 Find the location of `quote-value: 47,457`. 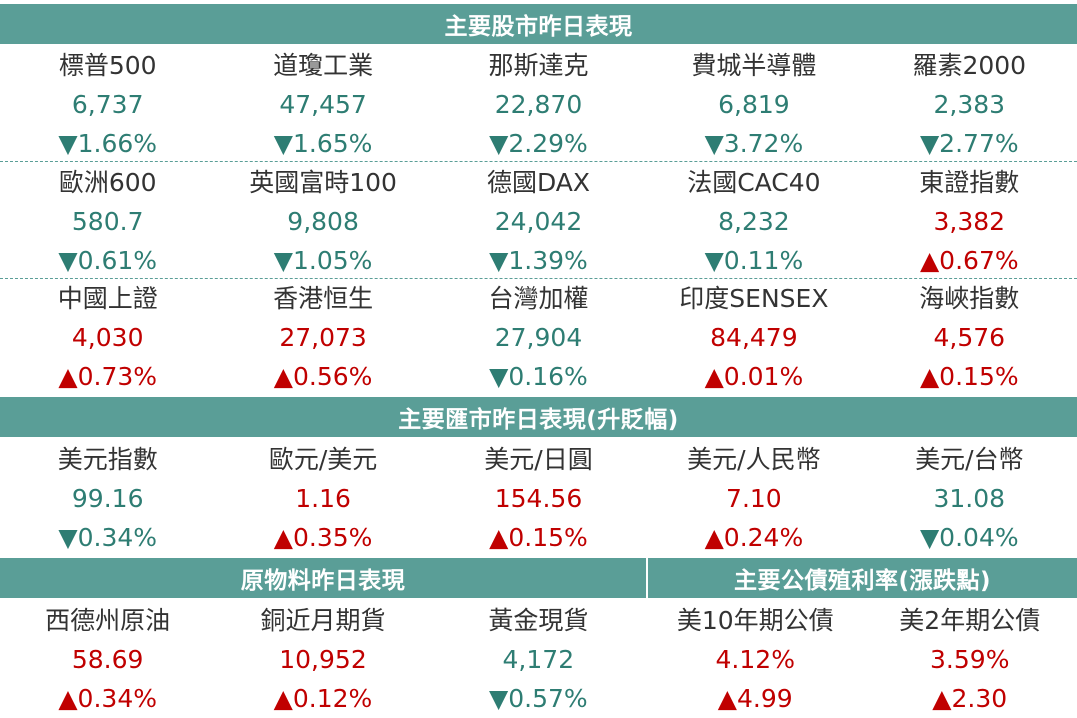

quote-value: 47,457 is located at coordinates (323, 104).